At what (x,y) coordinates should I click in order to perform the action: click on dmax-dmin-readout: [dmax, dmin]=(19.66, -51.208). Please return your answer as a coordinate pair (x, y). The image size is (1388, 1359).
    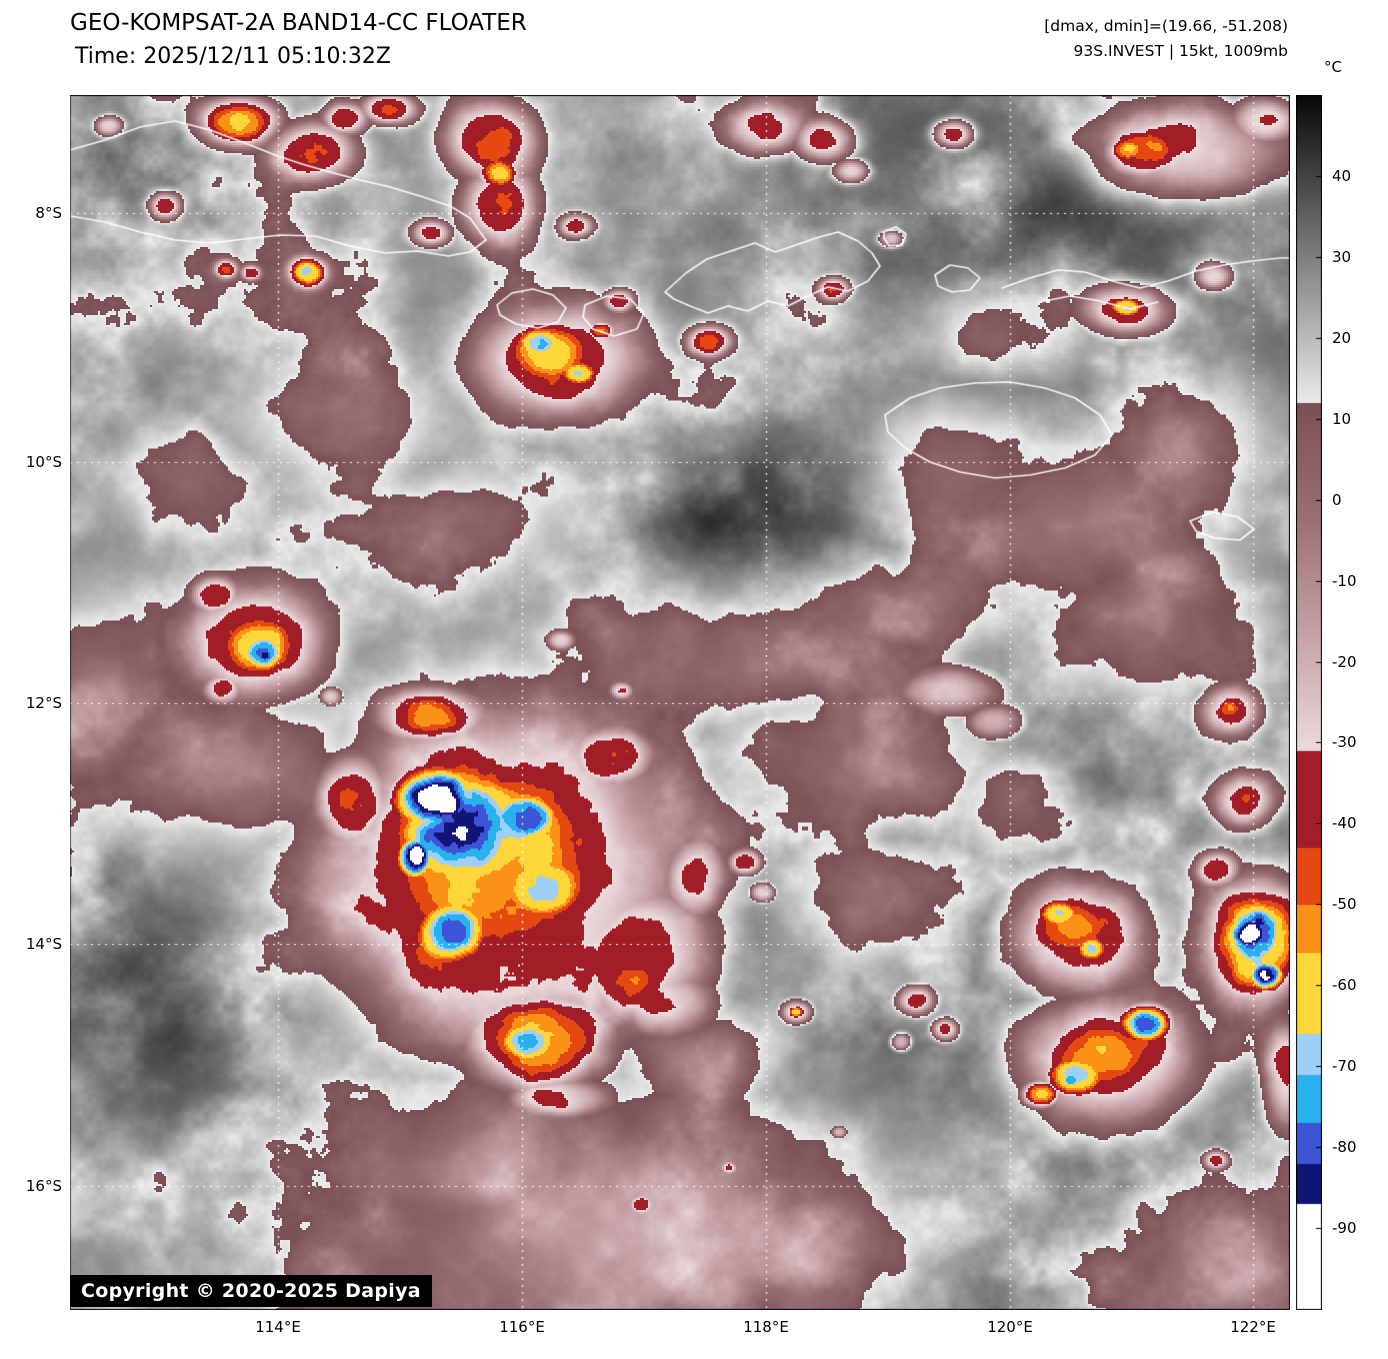
    Looking at the image, I should click on (1166, 26).